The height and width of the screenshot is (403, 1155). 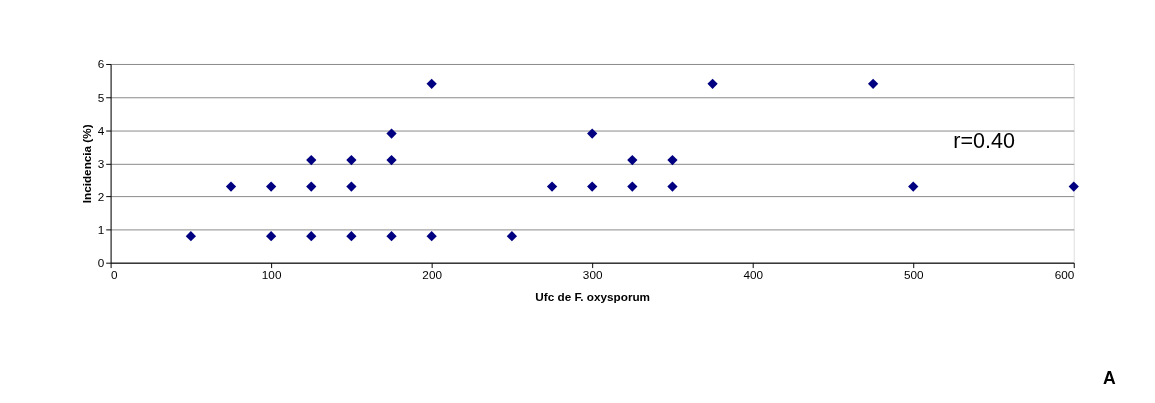 I want to click on x-tick-label: 0, so click(x=115, y=274).